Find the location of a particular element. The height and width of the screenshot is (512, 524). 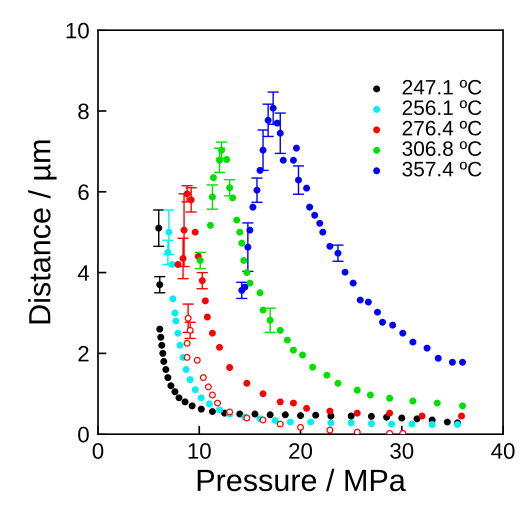

y-tick-label: 2 is located at coordinates (83, 354).